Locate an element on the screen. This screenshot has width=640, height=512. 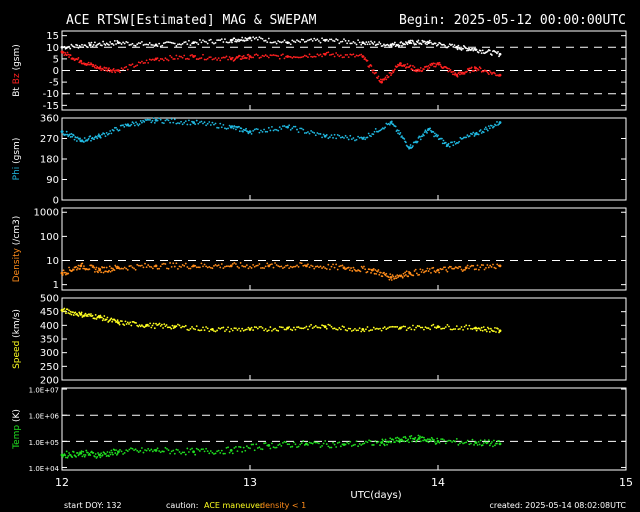
y-tick-label: 0 is located at coordinates (56, 71).